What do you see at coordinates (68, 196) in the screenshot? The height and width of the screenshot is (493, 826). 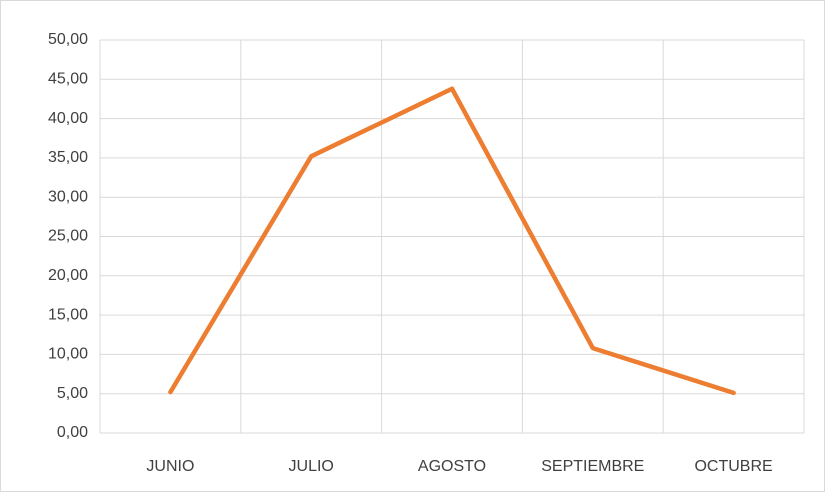 I see `y-tick-label: 30,00` at bounding box center [68, 196].